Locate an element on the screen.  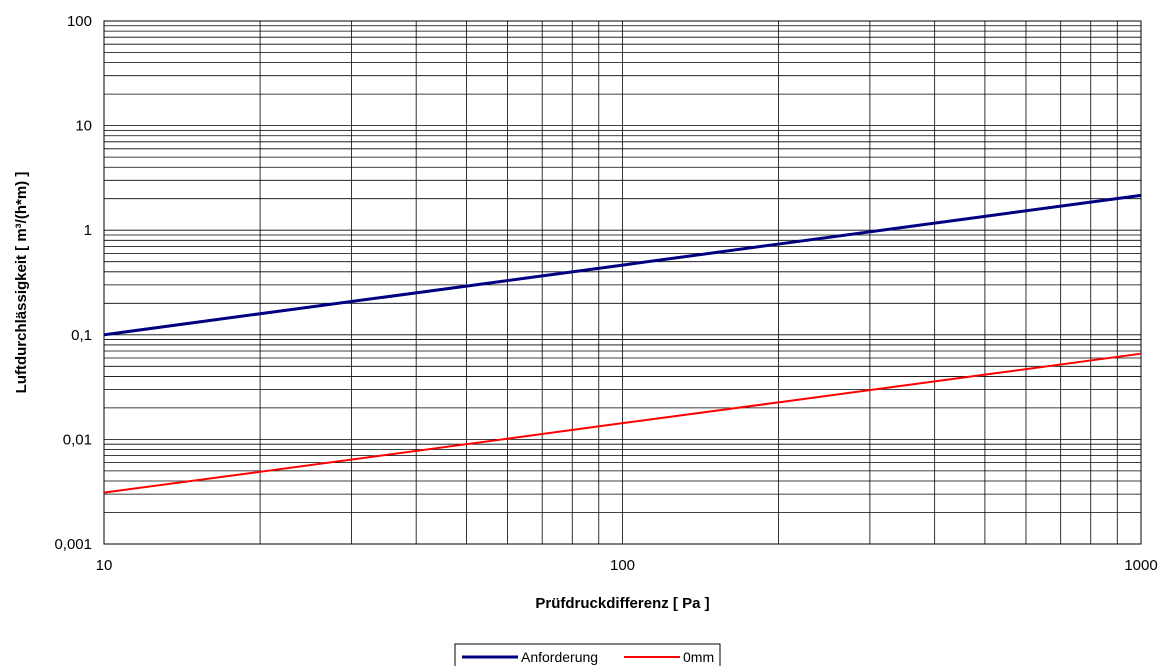
y-tick-label: 100 is located at coordinates (79, 21).